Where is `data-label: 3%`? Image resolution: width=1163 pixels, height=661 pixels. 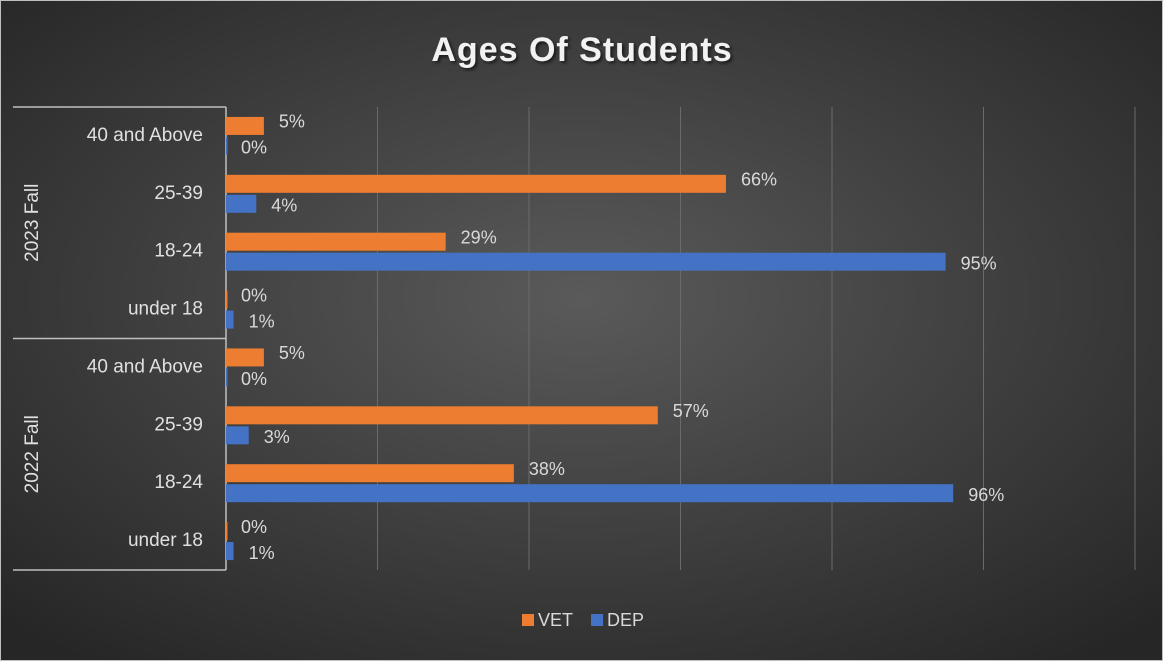
data-label: 3% is located at coordinates (277, 437).